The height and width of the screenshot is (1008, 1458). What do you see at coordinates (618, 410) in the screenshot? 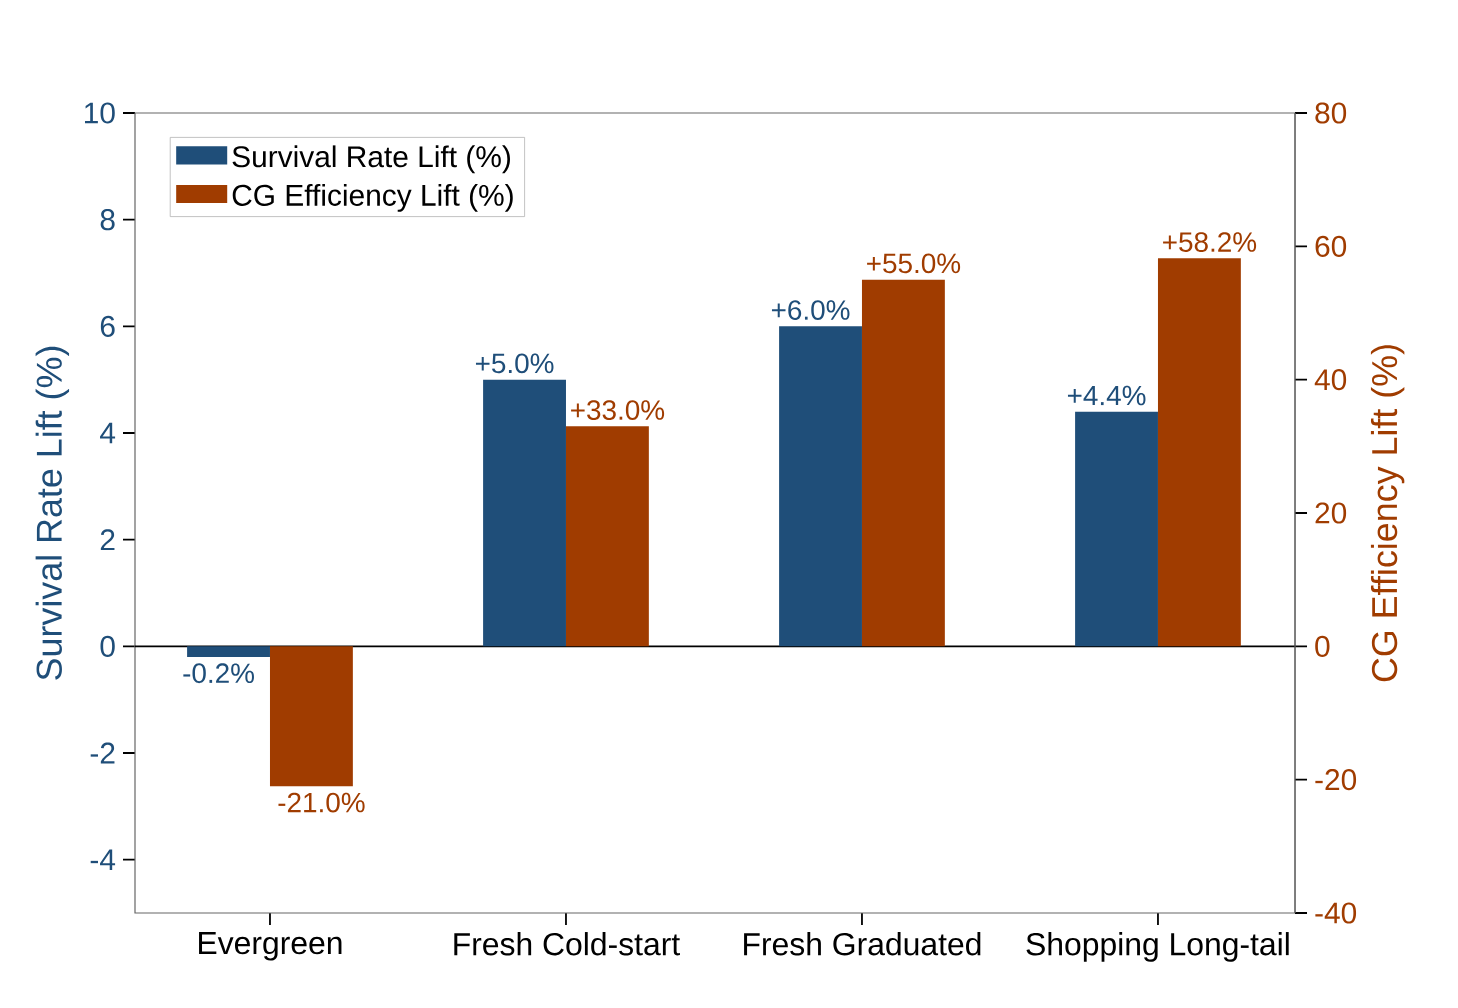
I see `data-label: +33.0%` at bounding box center [618, 410].